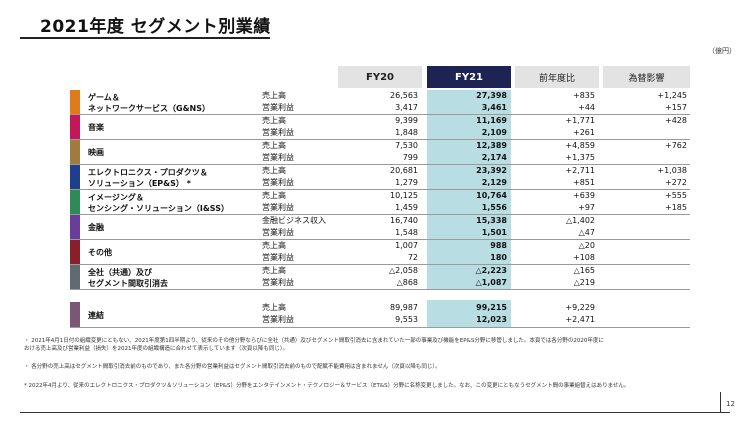  I want to click on yoy-change: +261, so click(584, 132).